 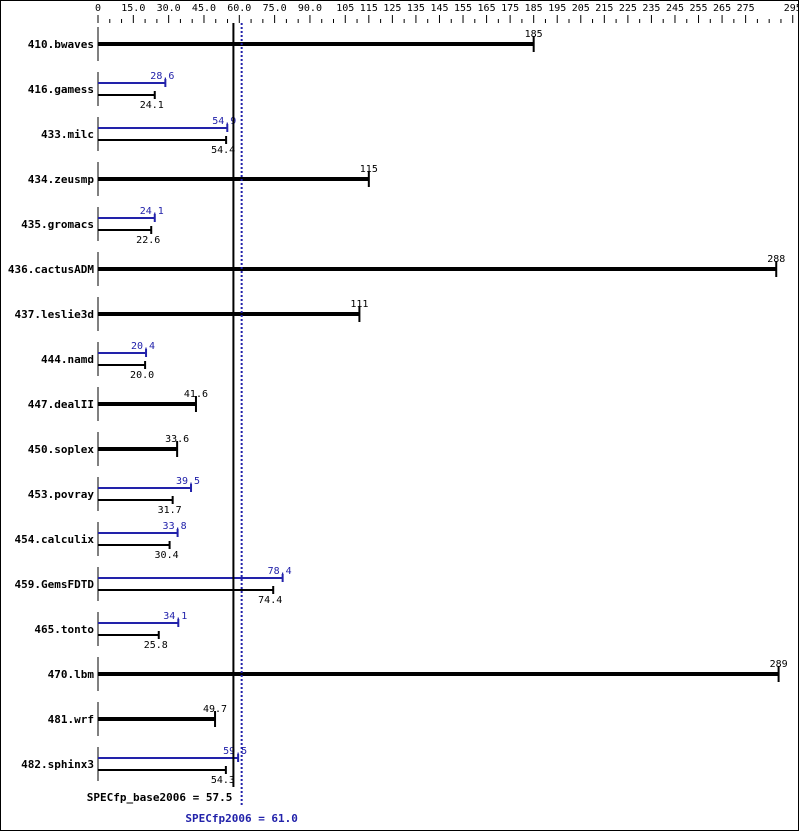 I want to click on benchmark-label: 459.GemsFDTD, so click(x=55, y=584).